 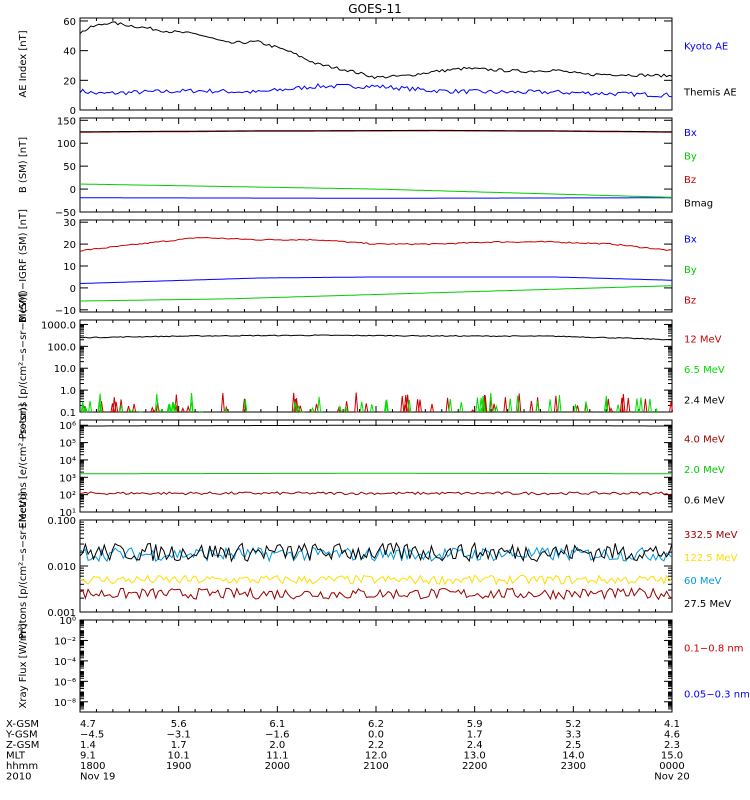 I want to click on y-tick-label: 10⁰, so click(x=67, y=621).